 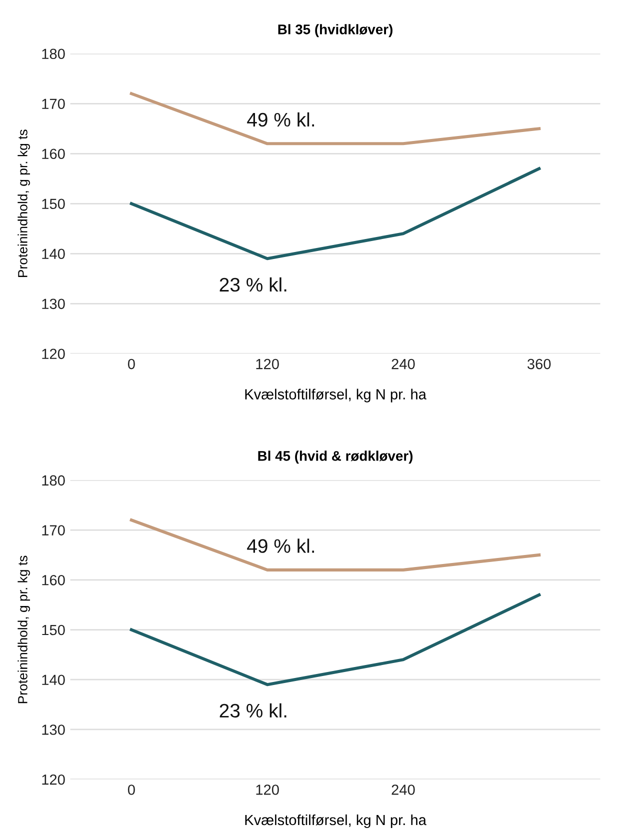 I want to click on chart-title: Bl 35 (hvidkløver), so click(x=335, y=31).